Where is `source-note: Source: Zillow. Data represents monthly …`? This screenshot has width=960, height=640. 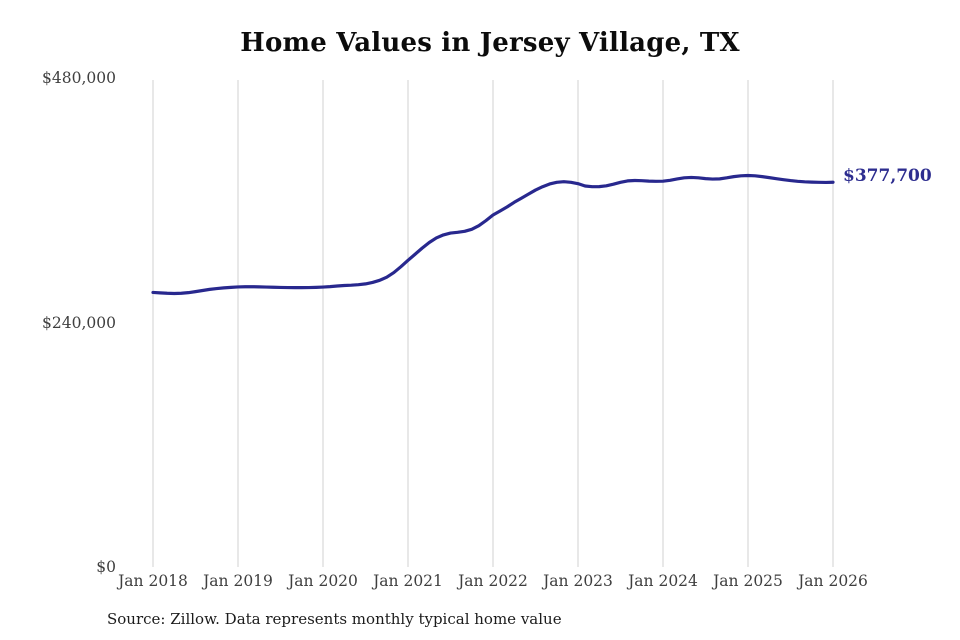
source-note: Source: Zillow. Data represents monthly … is located at coordinates (334, 619).